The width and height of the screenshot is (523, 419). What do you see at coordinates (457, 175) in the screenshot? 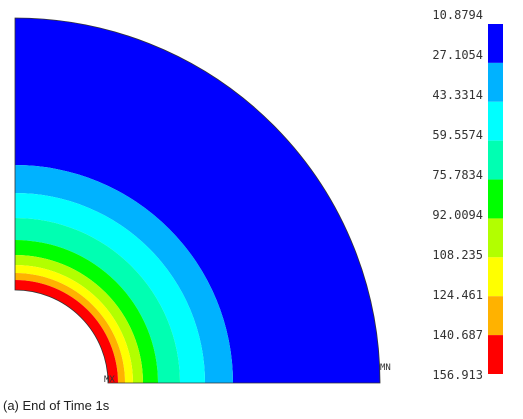
I see `legend-level: 75.7834` at bounding box center [457, 175].